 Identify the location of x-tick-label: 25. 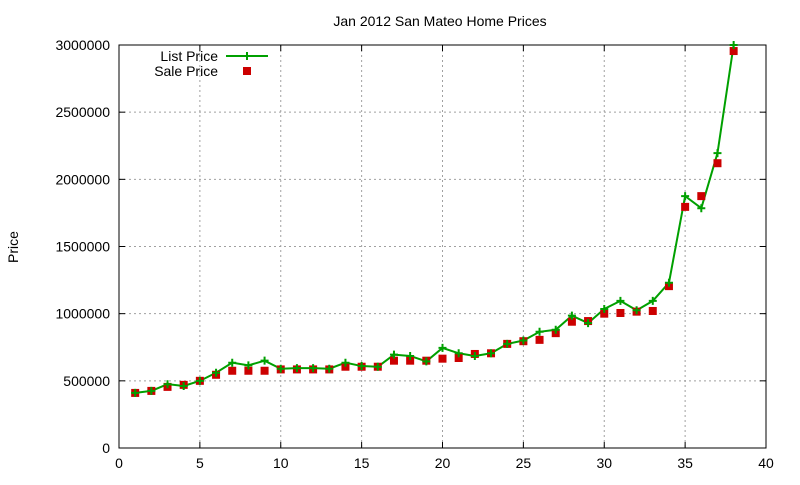
(524, 463).